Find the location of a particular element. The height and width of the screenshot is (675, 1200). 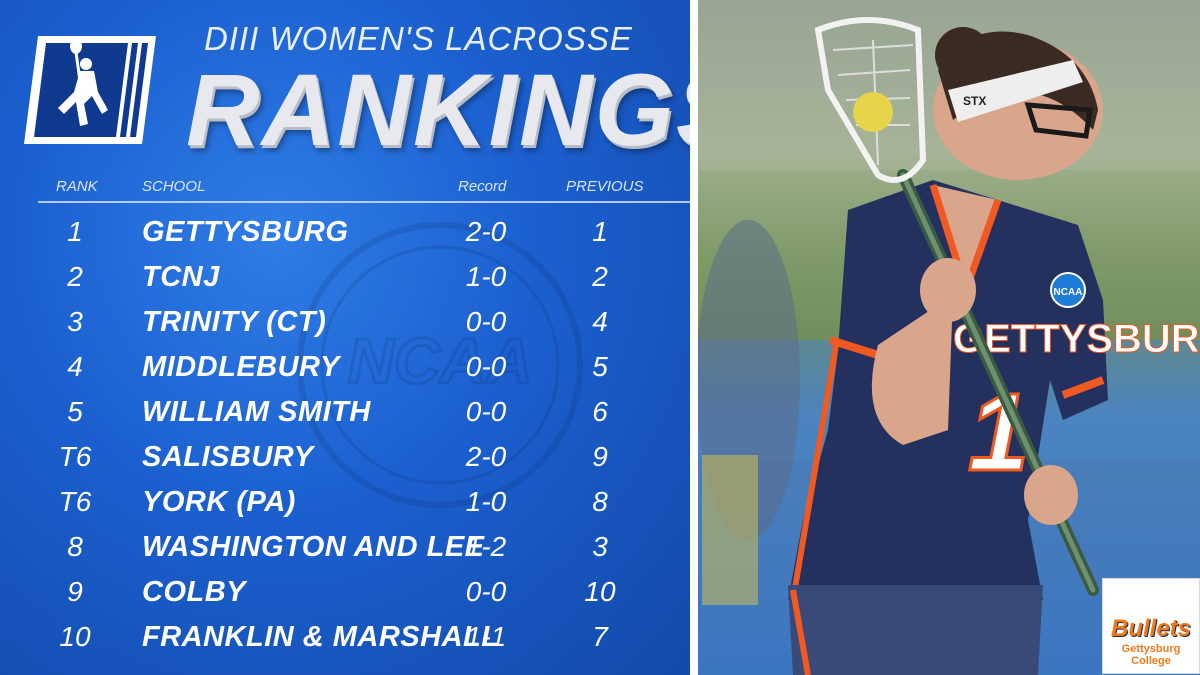

previous-cell: 8 is located at coordinates (600, 501).